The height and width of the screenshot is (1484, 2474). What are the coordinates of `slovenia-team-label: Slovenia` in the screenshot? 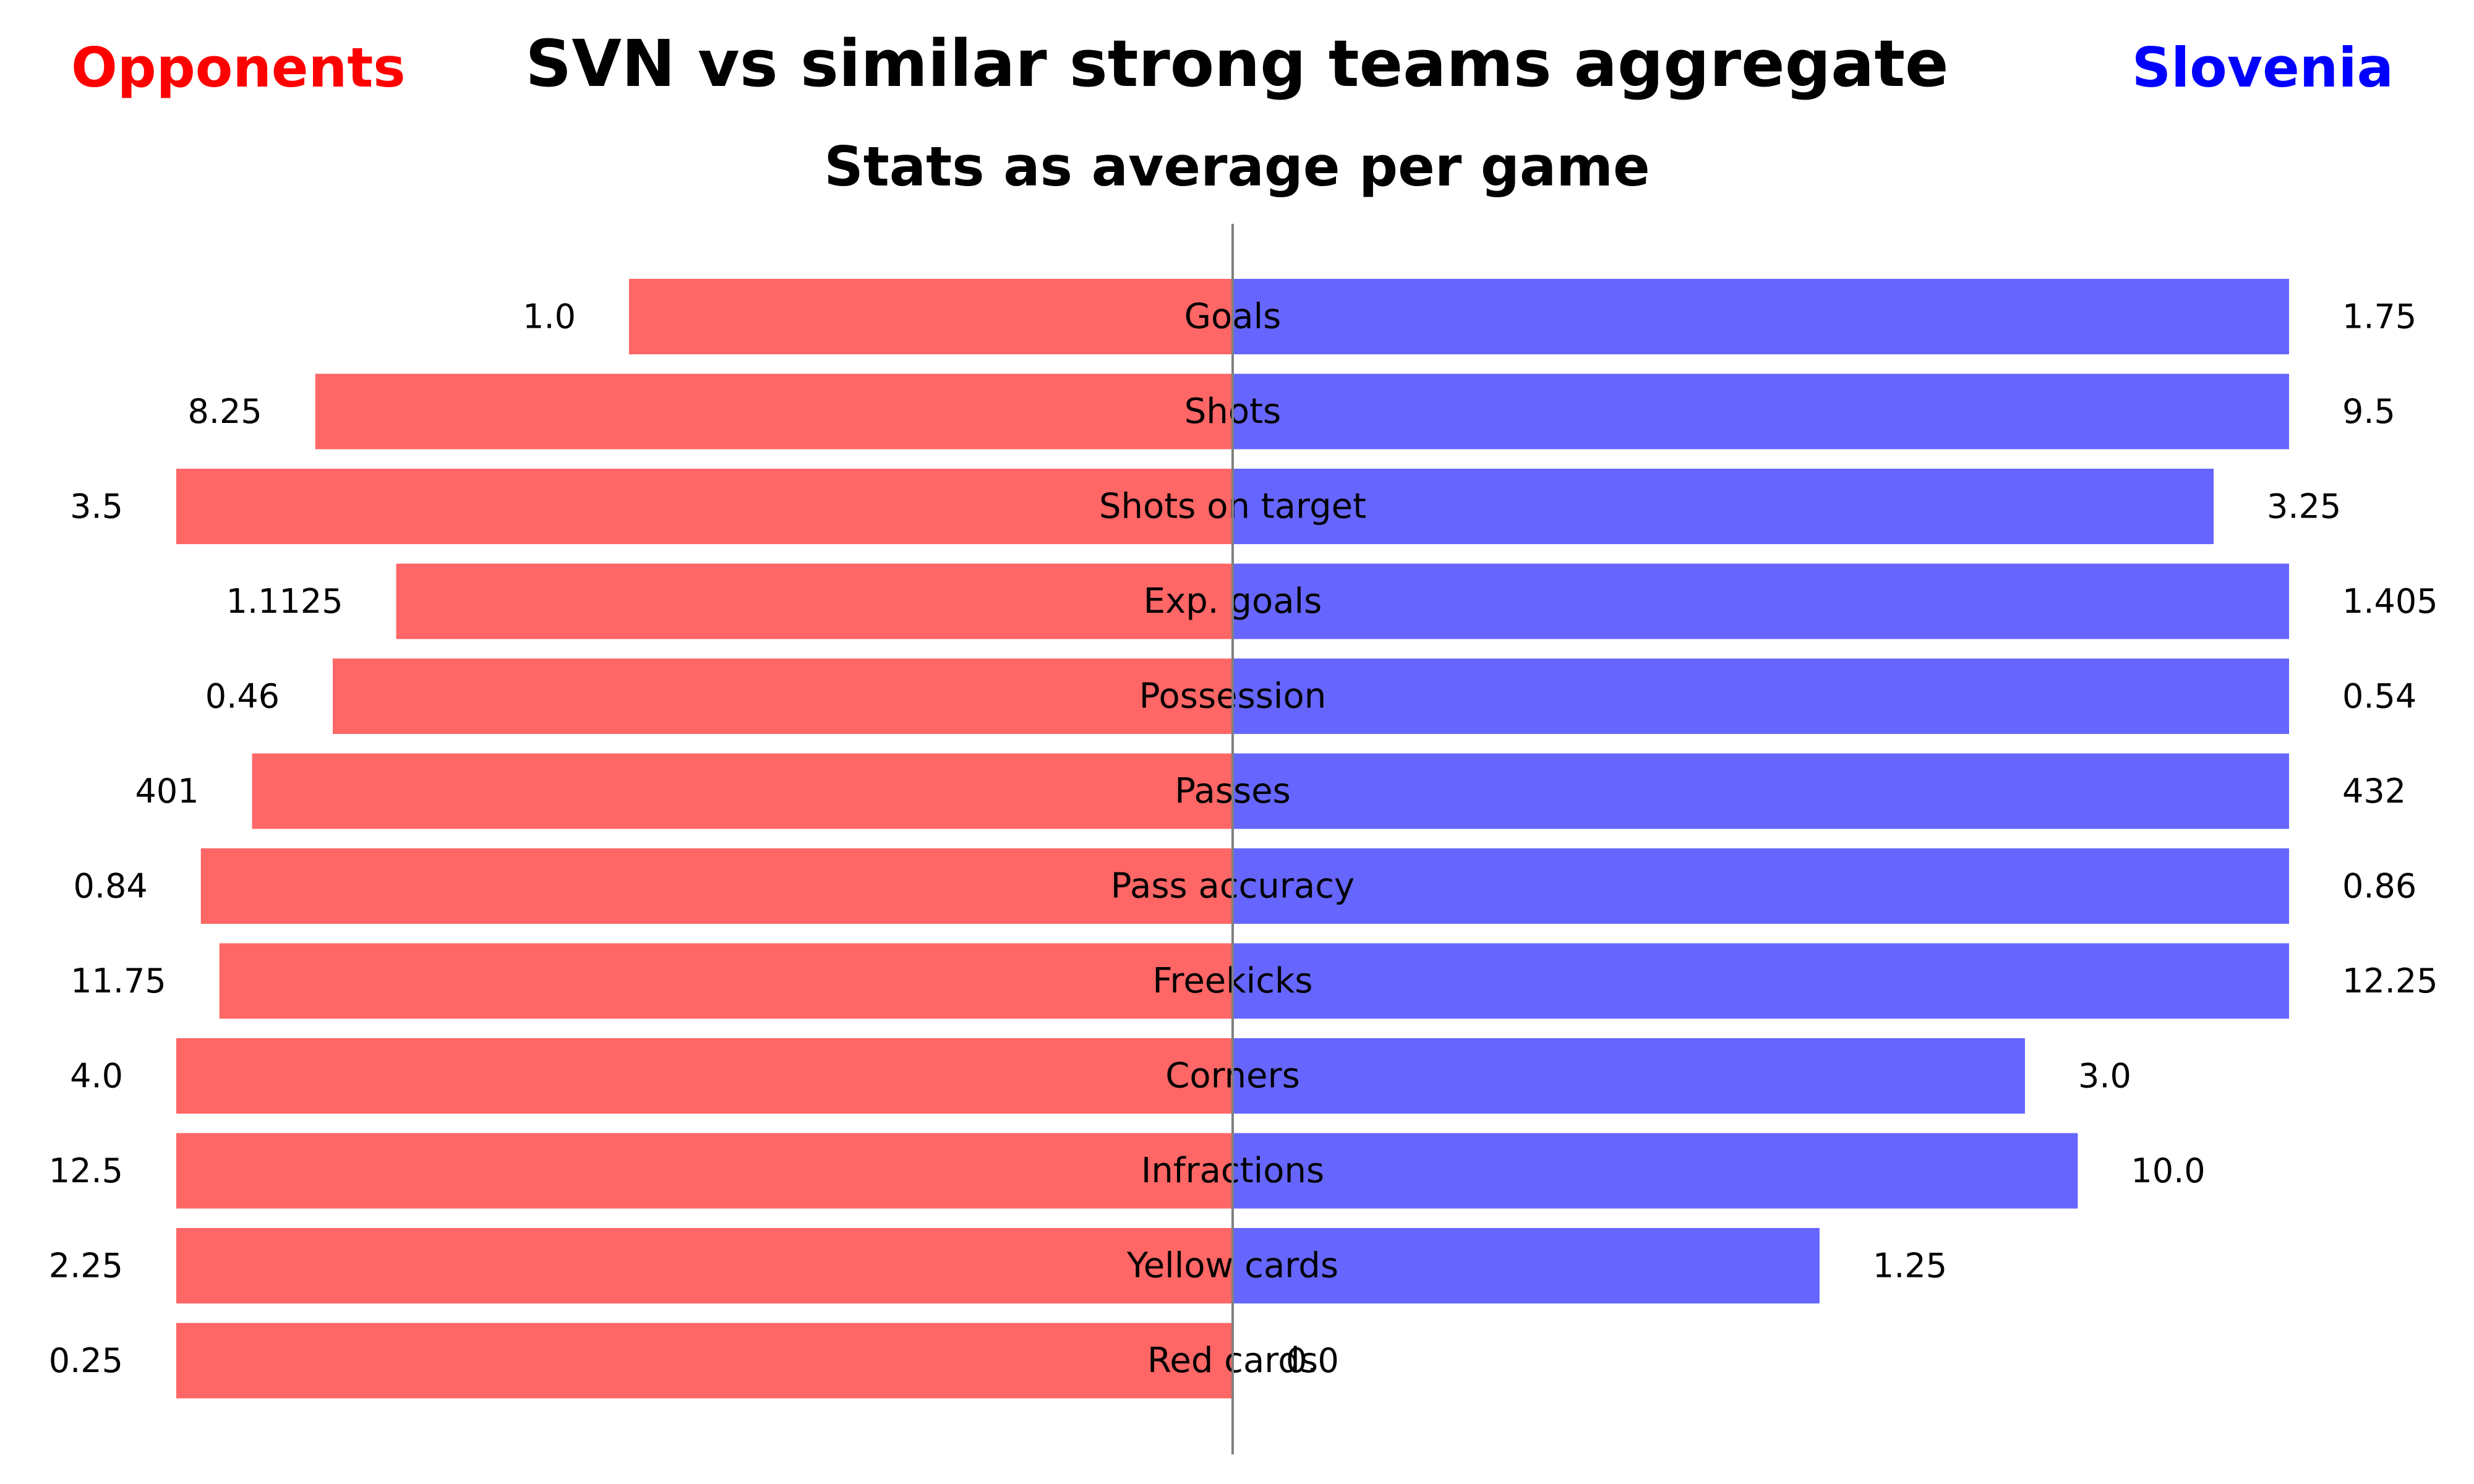 It's located at (2262, 68).